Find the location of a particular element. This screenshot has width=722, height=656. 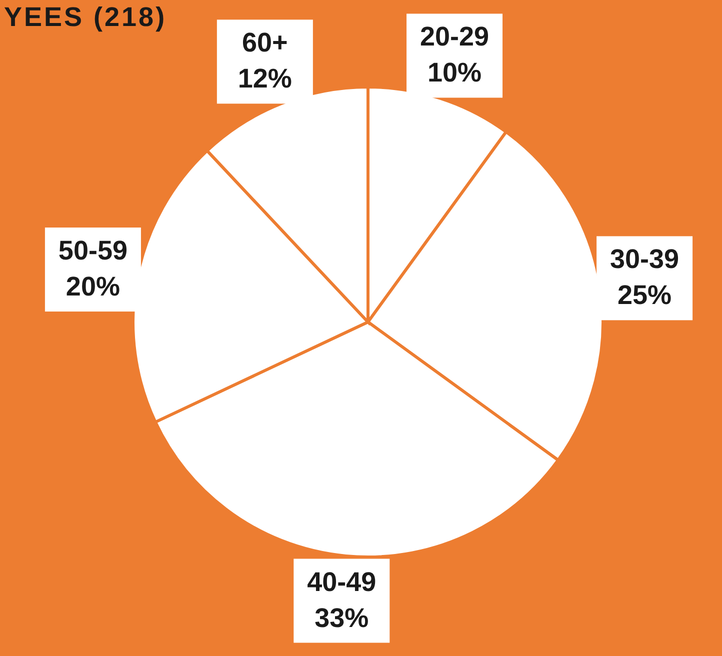

slice-label: 30-39 is located at coordinates (645, 259).